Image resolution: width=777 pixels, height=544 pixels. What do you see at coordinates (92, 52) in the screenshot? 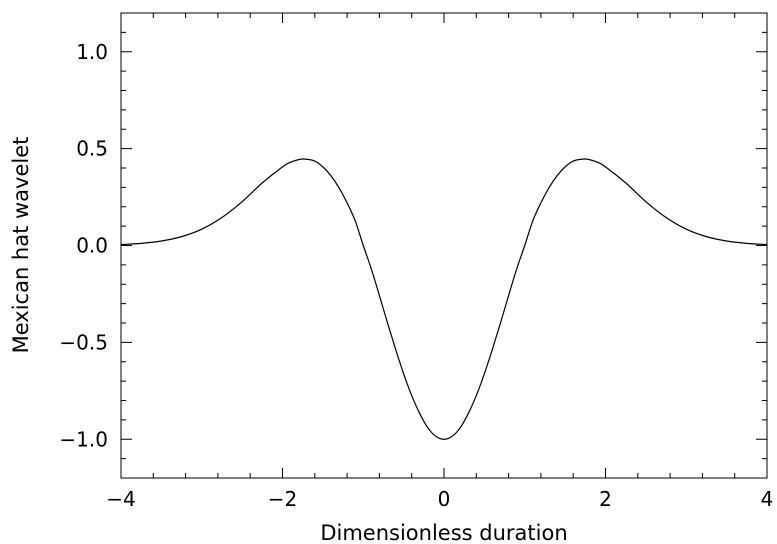
I see `y-tick-label: 1.0` at bounding box center [92, 52].